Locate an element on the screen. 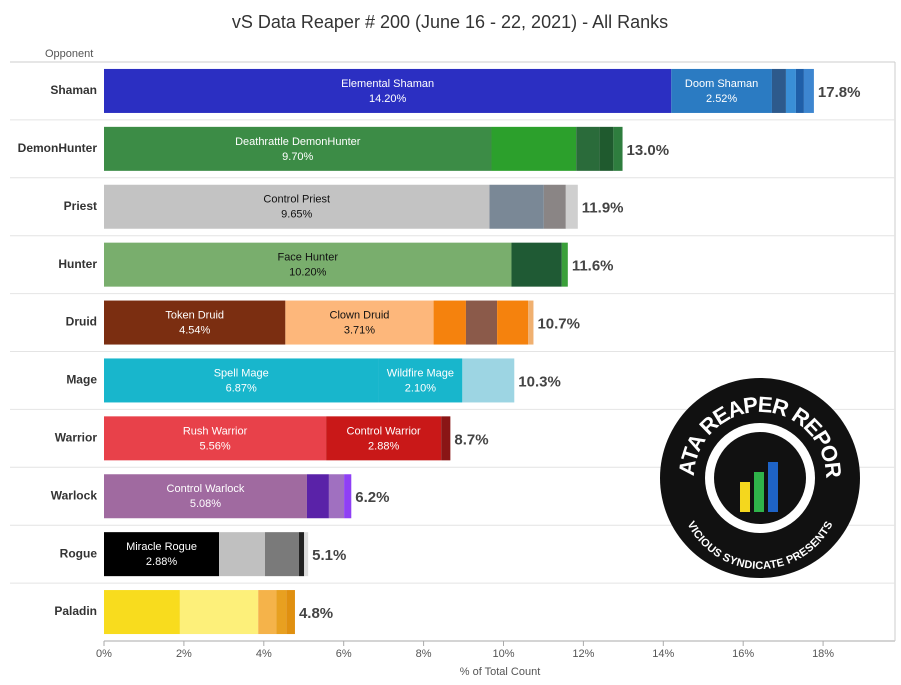 Image resolution: width=901 pixels, height=685 pixels. segment-label: Spell Mage is located at coordinates (241, 373).